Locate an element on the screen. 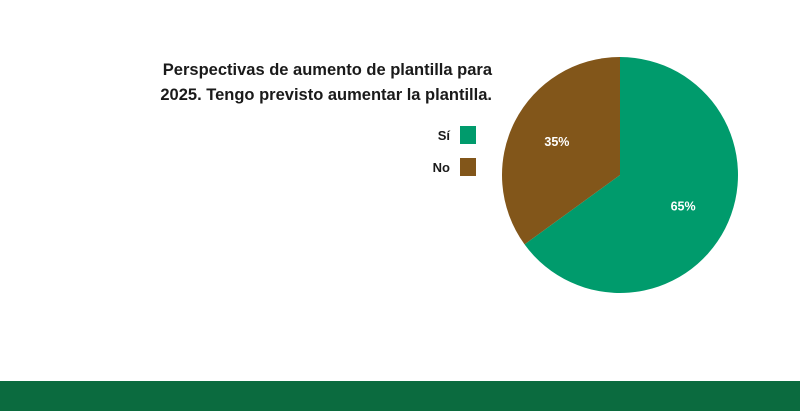 The image size is (800, 411). pie-slice-no is located at coordinates (561, 151).